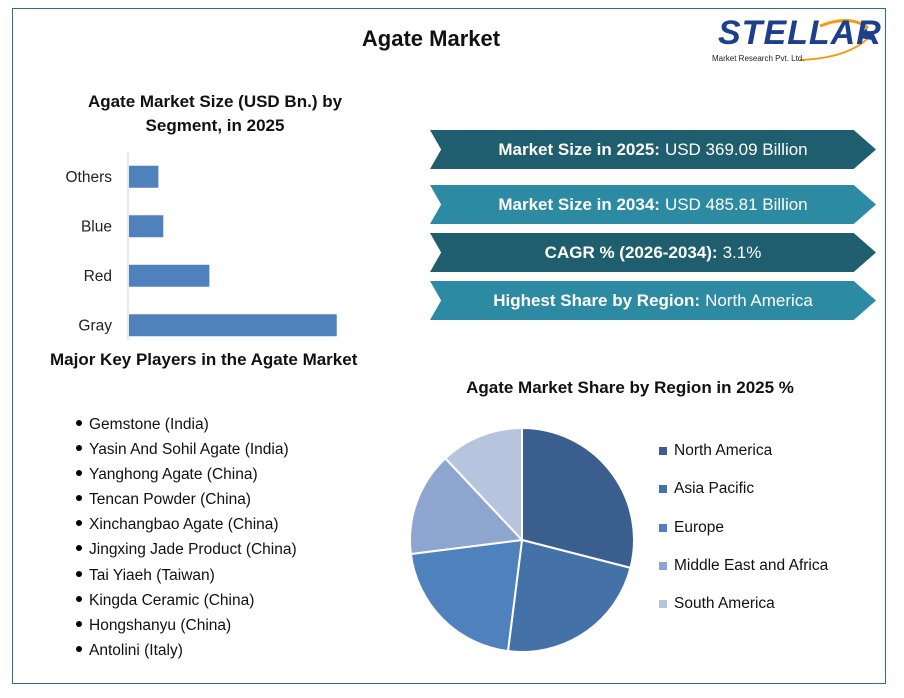 The image size is (904, 698). Describe the element at coordinates (466, 595) in the screenshot. I see `pie-slice-europe` at that location.